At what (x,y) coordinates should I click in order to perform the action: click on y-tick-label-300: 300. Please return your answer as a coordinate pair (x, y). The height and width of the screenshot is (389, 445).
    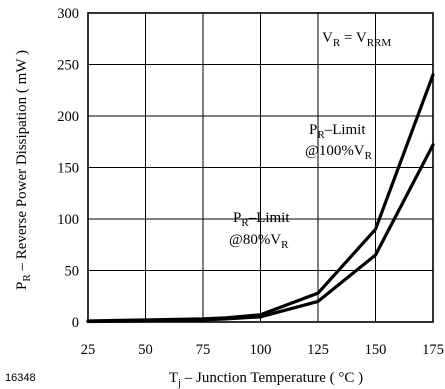
    Looking at the image, I should click on (68, 14).